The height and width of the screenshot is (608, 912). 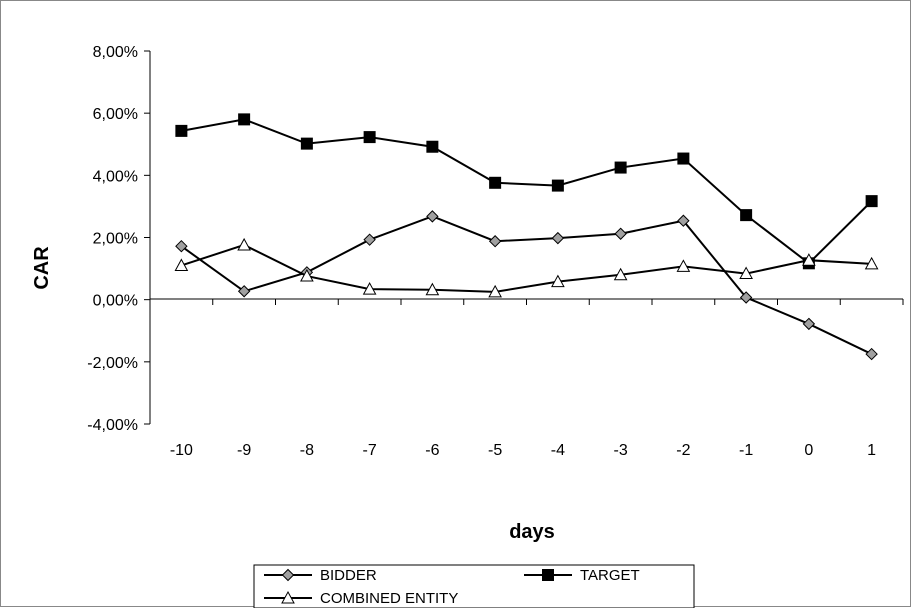 What do you see at coordinates (389, 598) in the screenshot?
I see `legend-label-combined-entity: COMBINED ENTITY` at bounding box center [389, 598].